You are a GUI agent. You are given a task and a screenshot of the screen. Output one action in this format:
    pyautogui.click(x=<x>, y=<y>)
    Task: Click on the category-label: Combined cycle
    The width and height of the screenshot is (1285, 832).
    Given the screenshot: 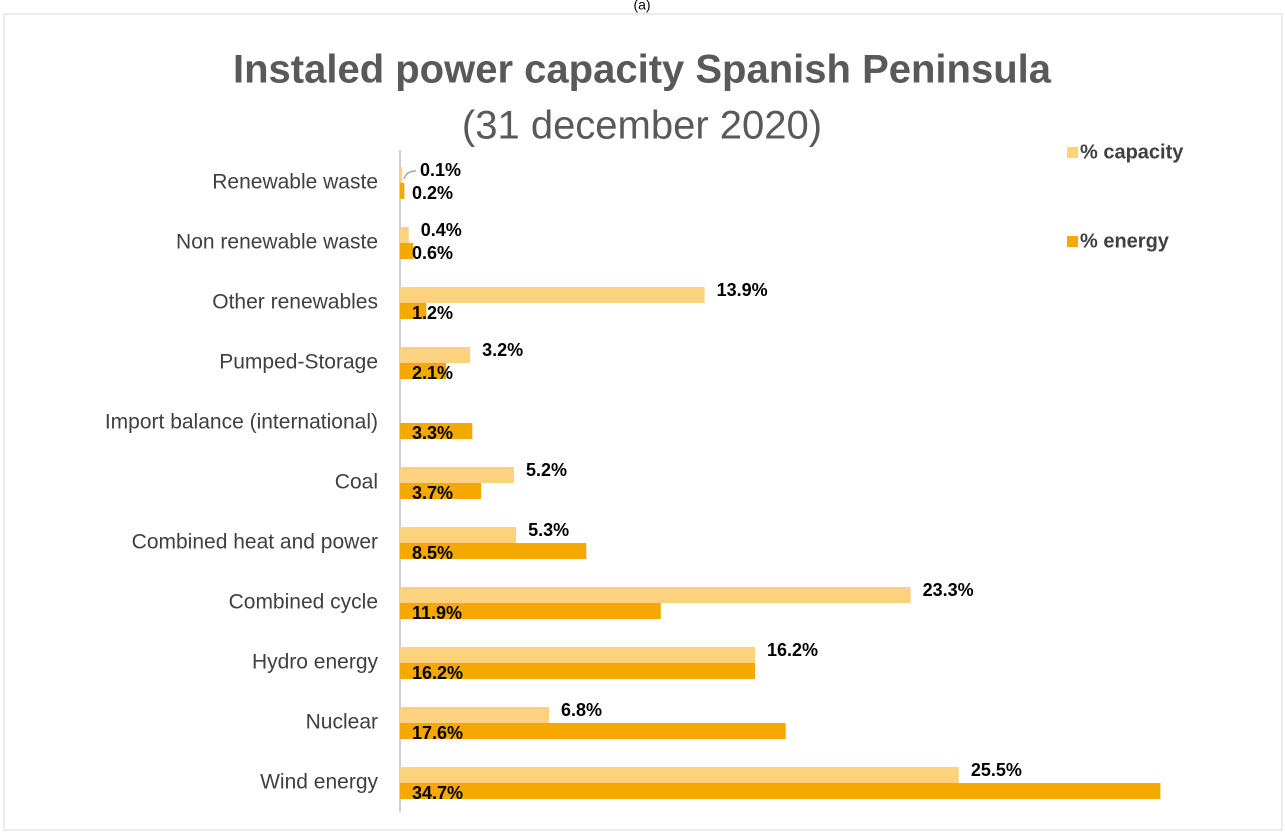 What is the action you would take?
    pyautogui.click(x=303, y=602)
    